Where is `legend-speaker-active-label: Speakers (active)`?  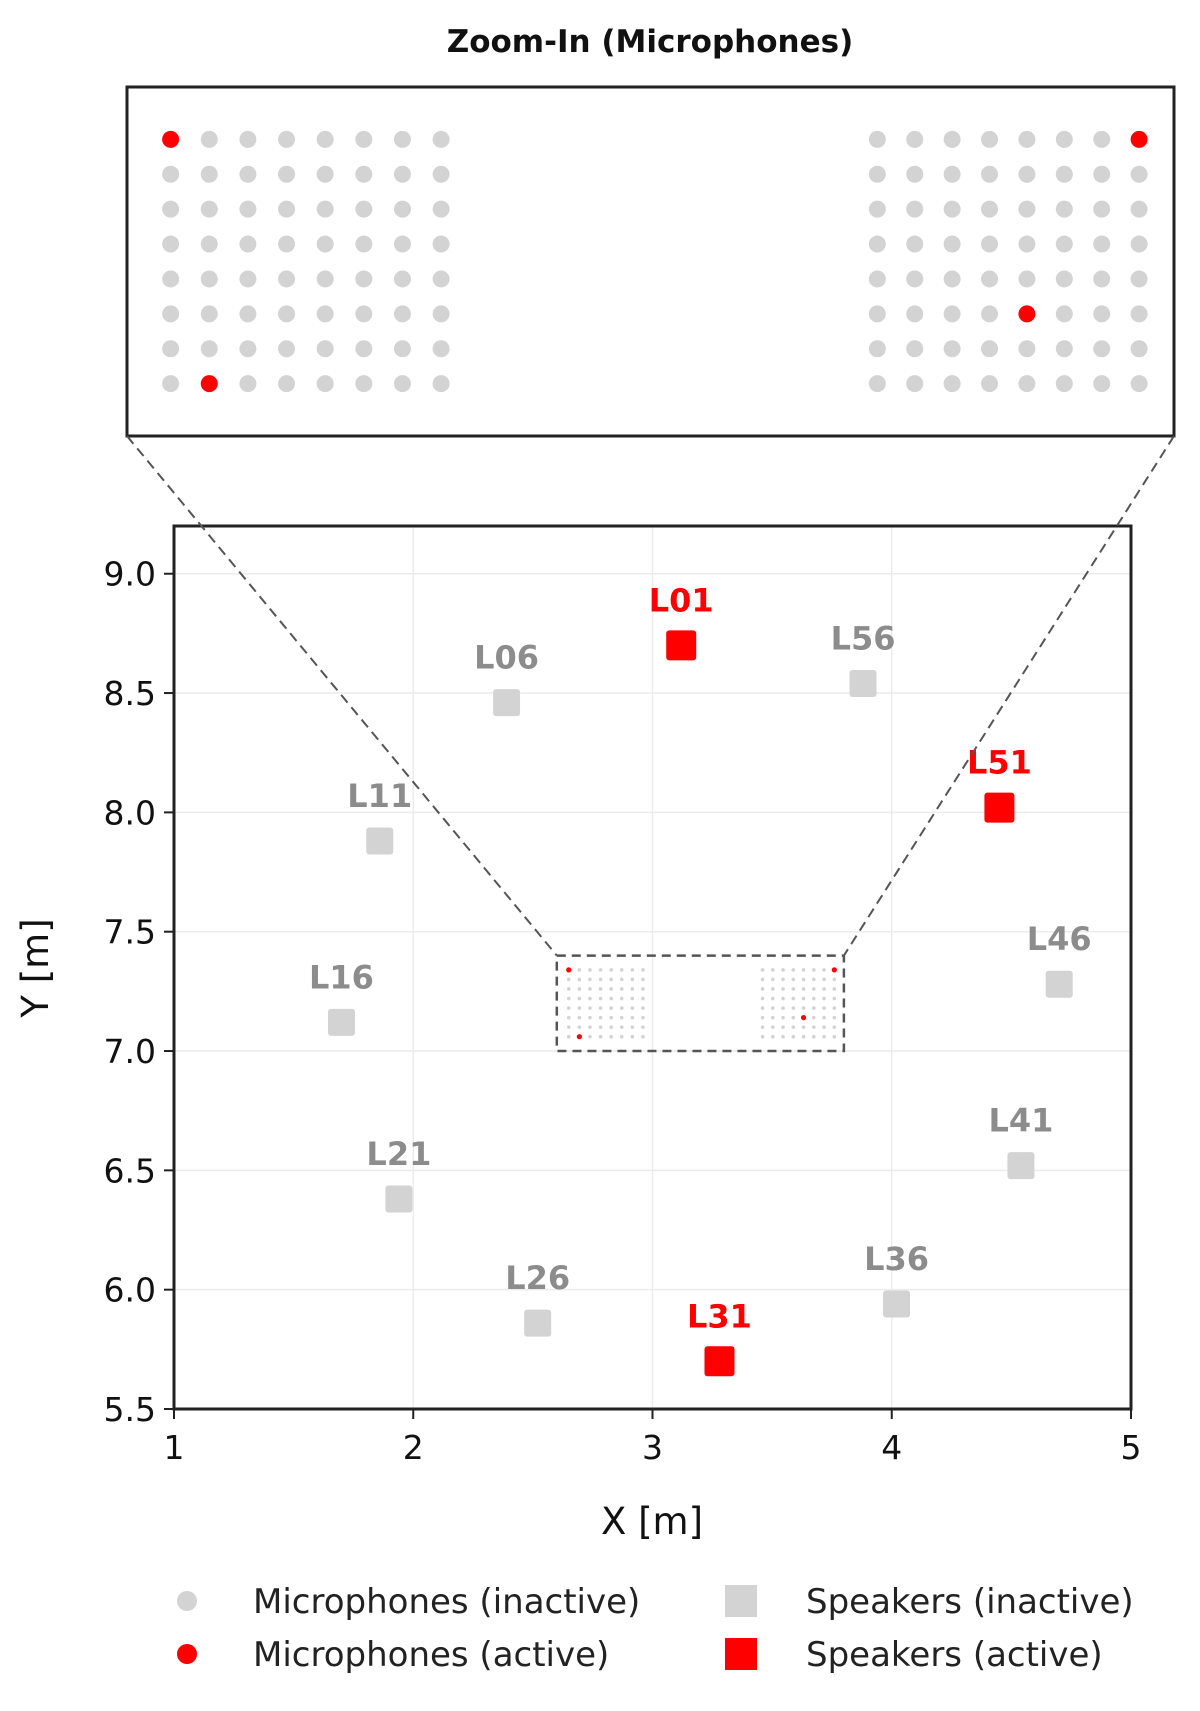 legend-speaker-active-label: Speakers (active) is located at coordinates (954, 1655).